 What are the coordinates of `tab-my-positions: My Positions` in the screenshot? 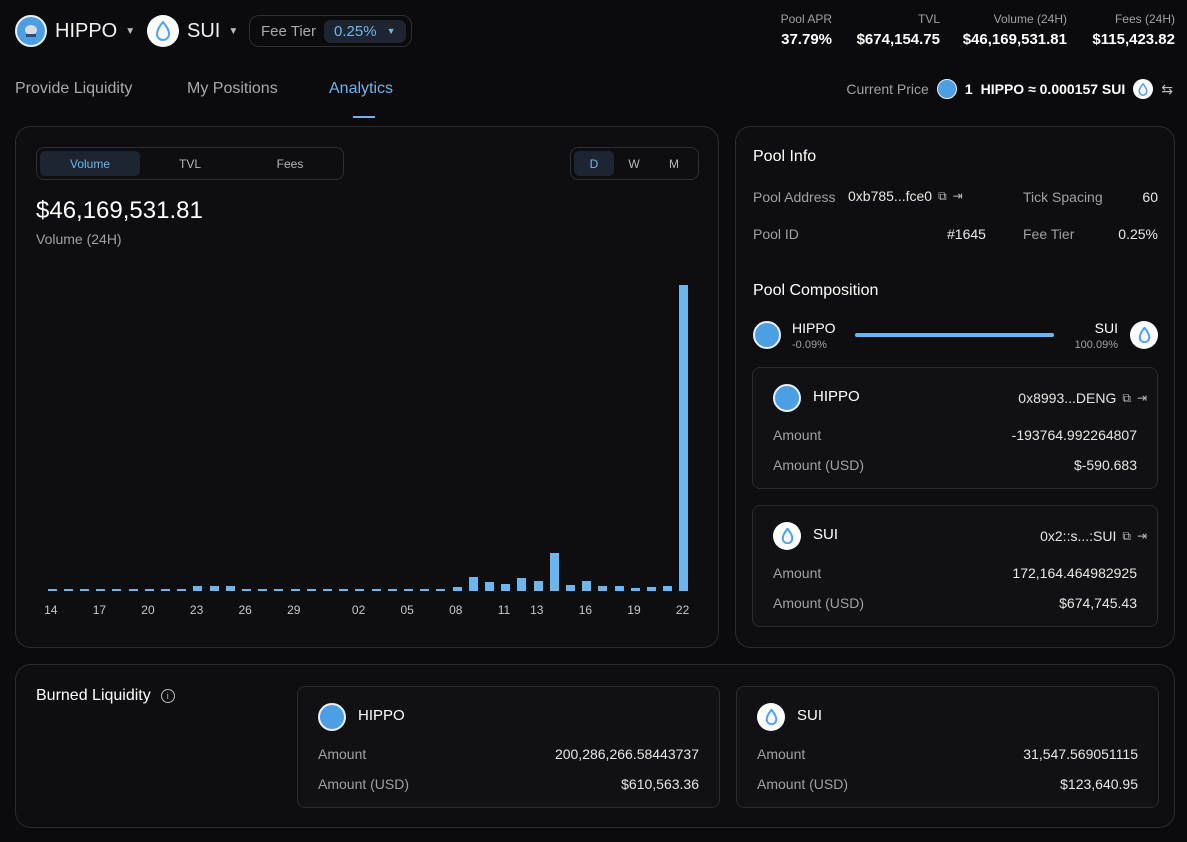 It's located at (232, 88).